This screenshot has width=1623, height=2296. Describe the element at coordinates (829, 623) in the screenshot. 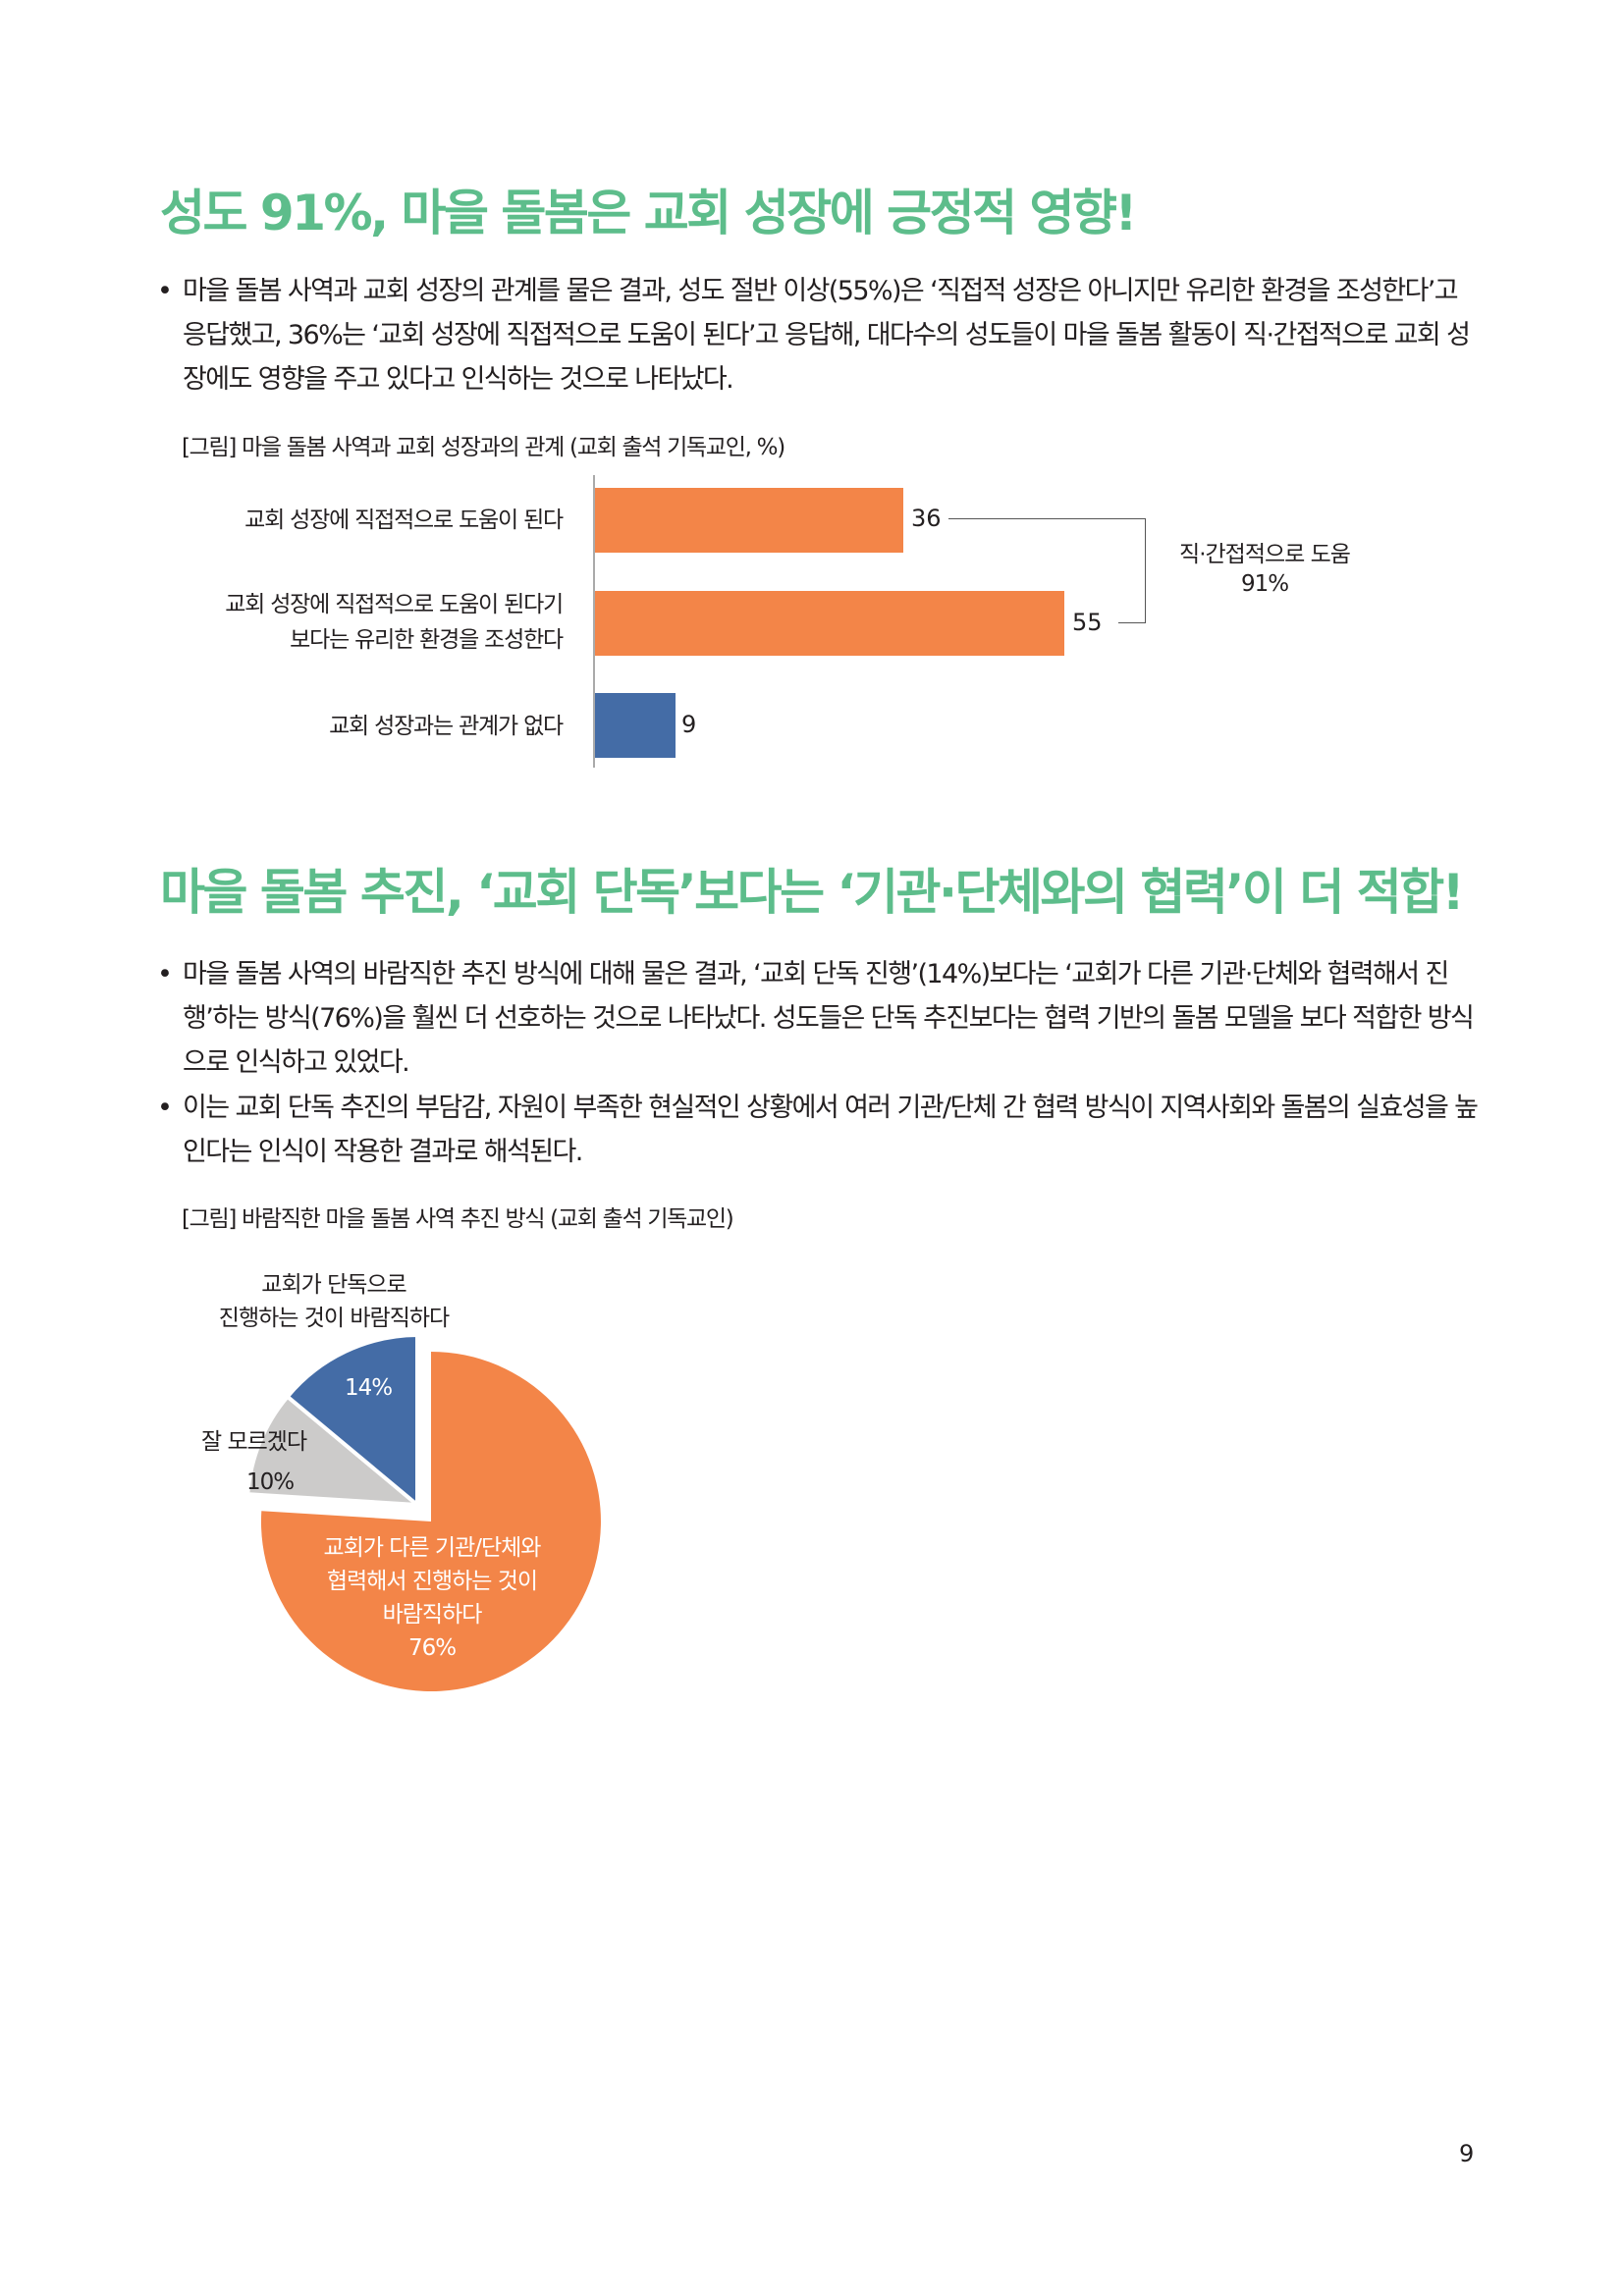

I see `bar-favorable-environment` at that location.